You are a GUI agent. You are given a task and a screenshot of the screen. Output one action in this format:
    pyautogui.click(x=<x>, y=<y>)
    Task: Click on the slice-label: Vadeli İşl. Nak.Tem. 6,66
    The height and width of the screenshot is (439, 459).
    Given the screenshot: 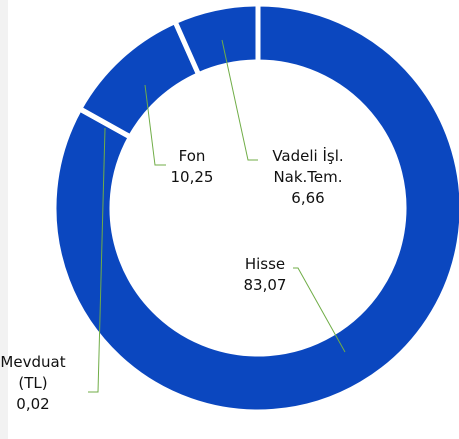 What is the action you would take?
    pyautogui.click(x=308, y=177)
    